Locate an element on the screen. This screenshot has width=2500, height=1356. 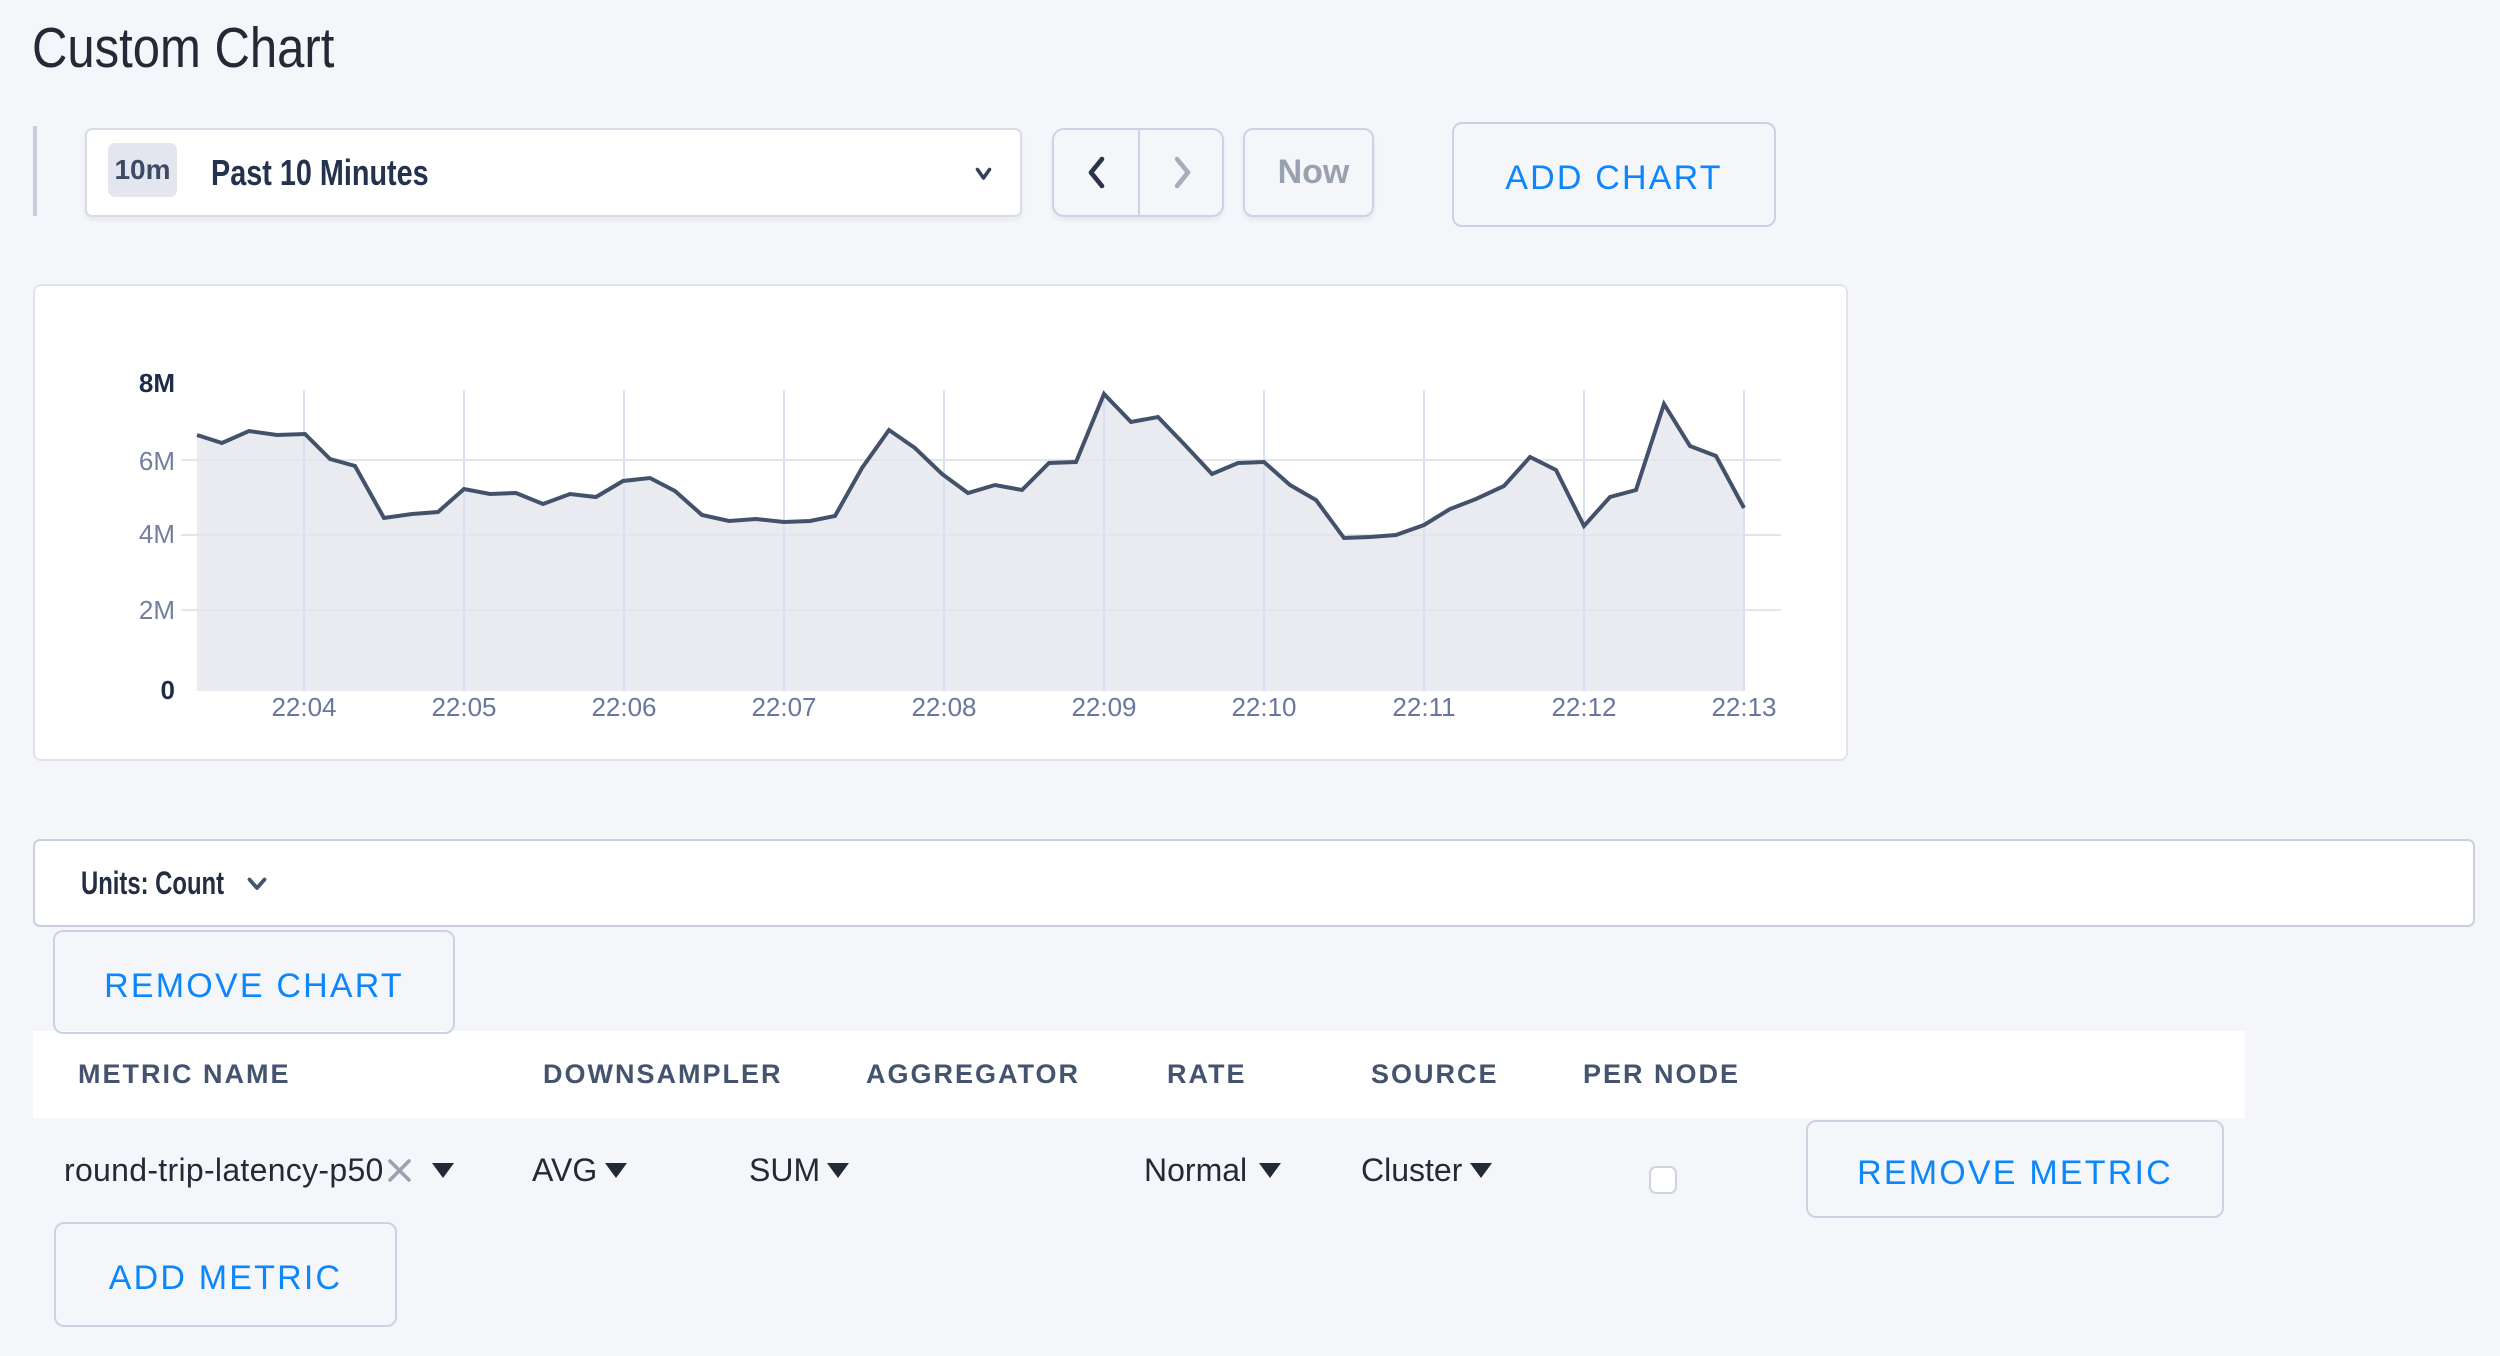
svg-text: 4M is located at coordinates (157, 534).